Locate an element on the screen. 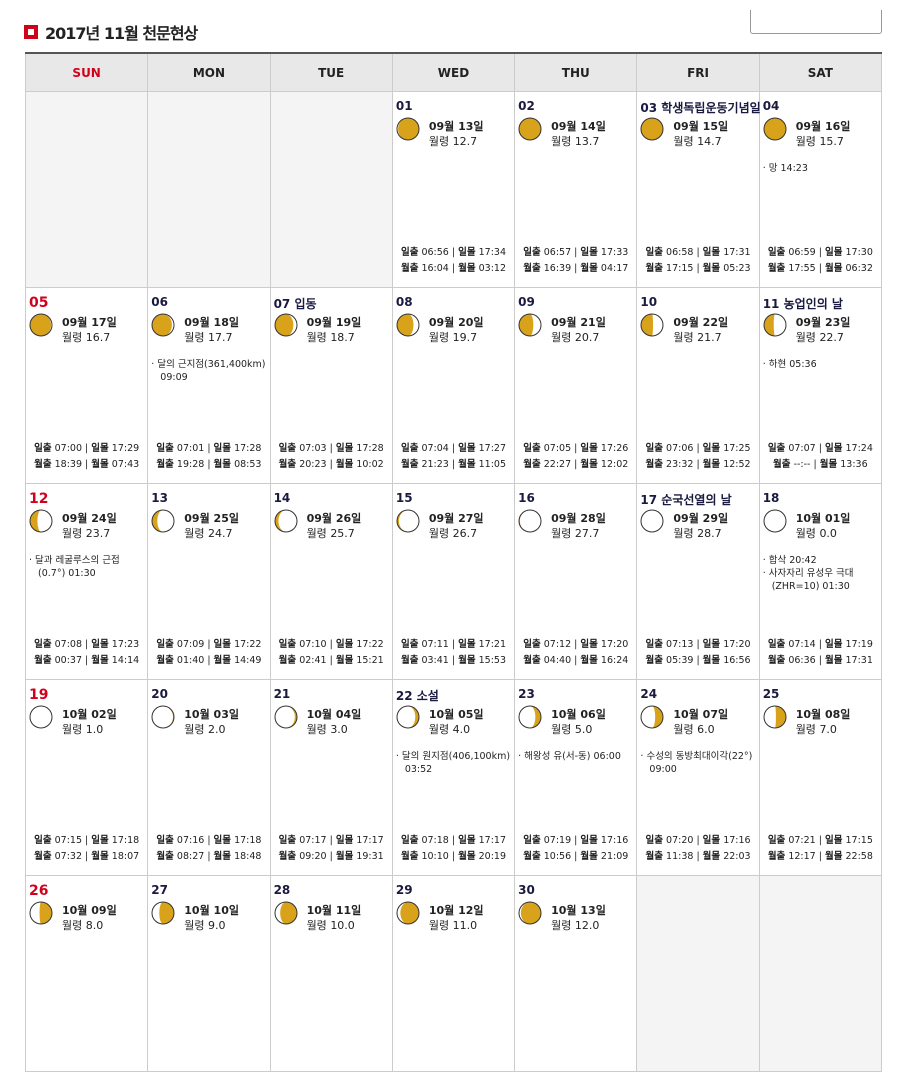 The image size is (900, 1072). sunset-time: 17:24 is located at coordinates (859, 448).